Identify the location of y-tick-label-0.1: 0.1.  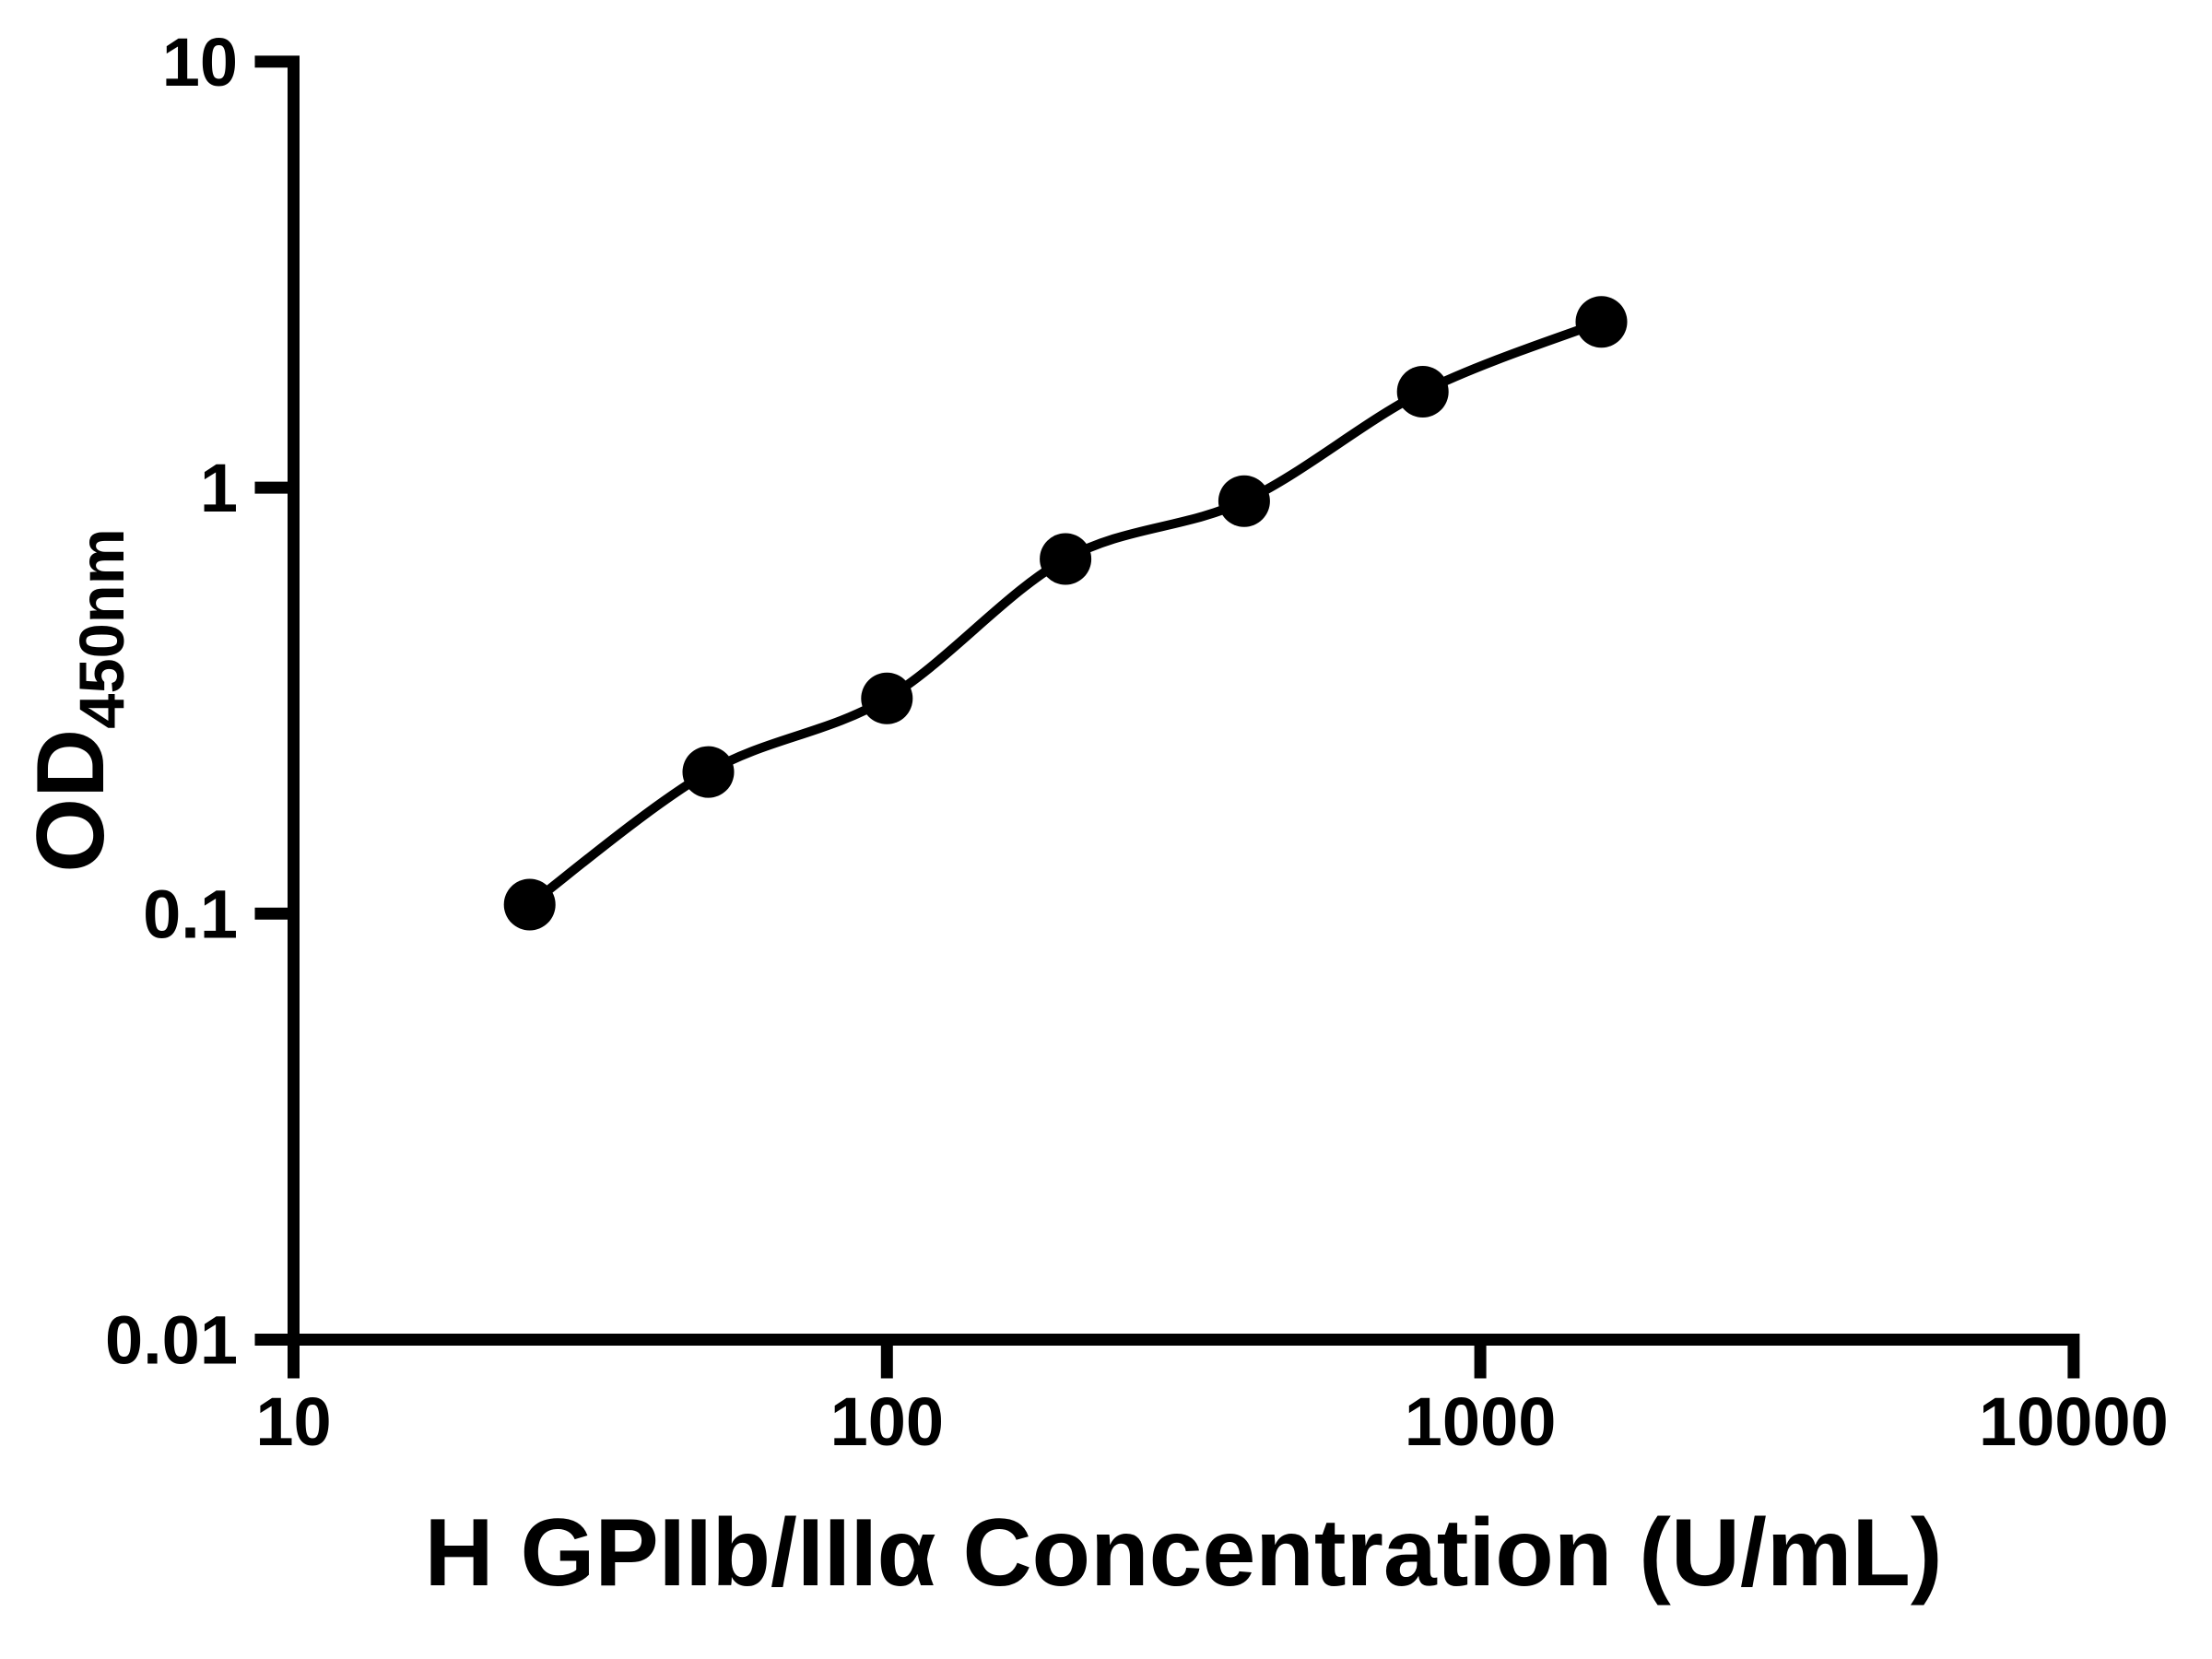
(190, 914).